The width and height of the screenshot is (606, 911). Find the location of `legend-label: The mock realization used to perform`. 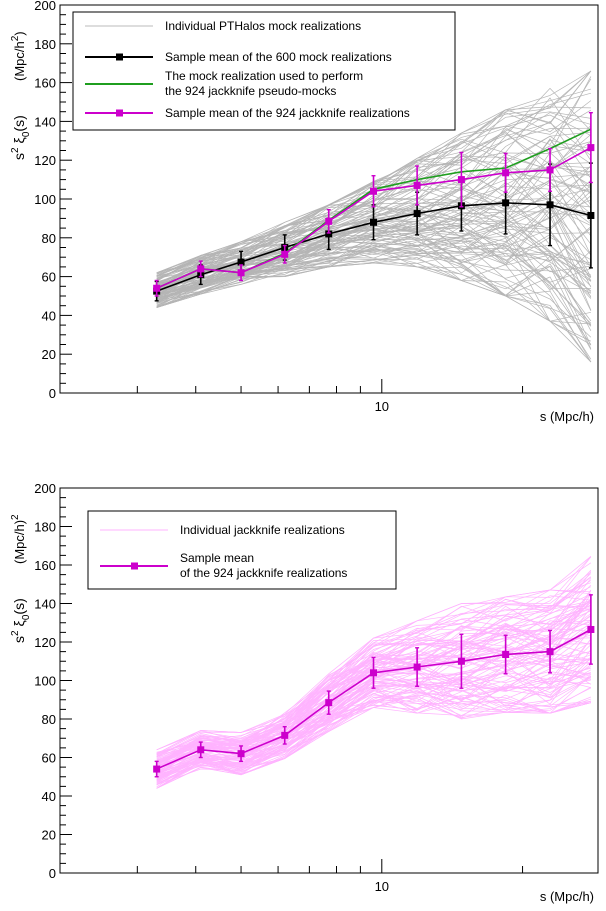

legend-label: The mock realization used to perform is located at coordinates (264, 76).